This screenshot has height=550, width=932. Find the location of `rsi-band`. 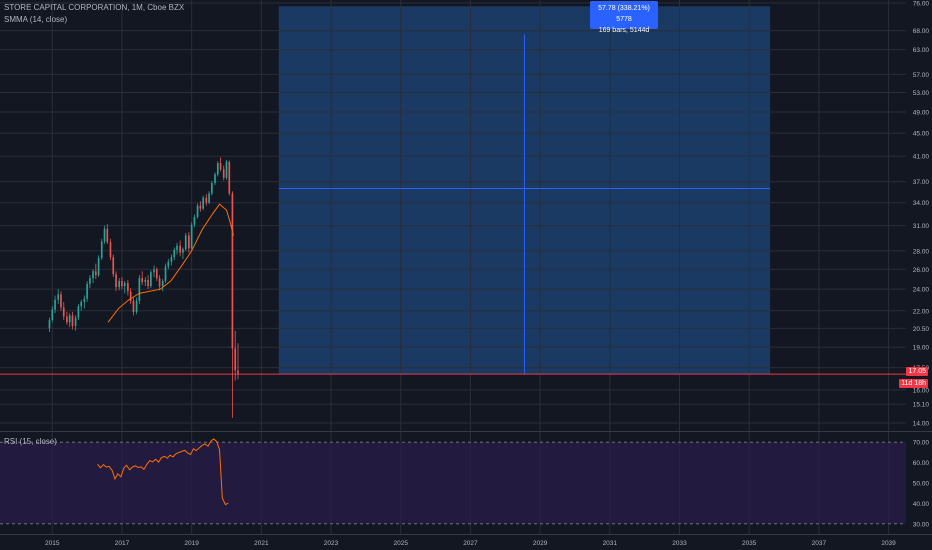

rsi-band is located at coordinates (453, 483).